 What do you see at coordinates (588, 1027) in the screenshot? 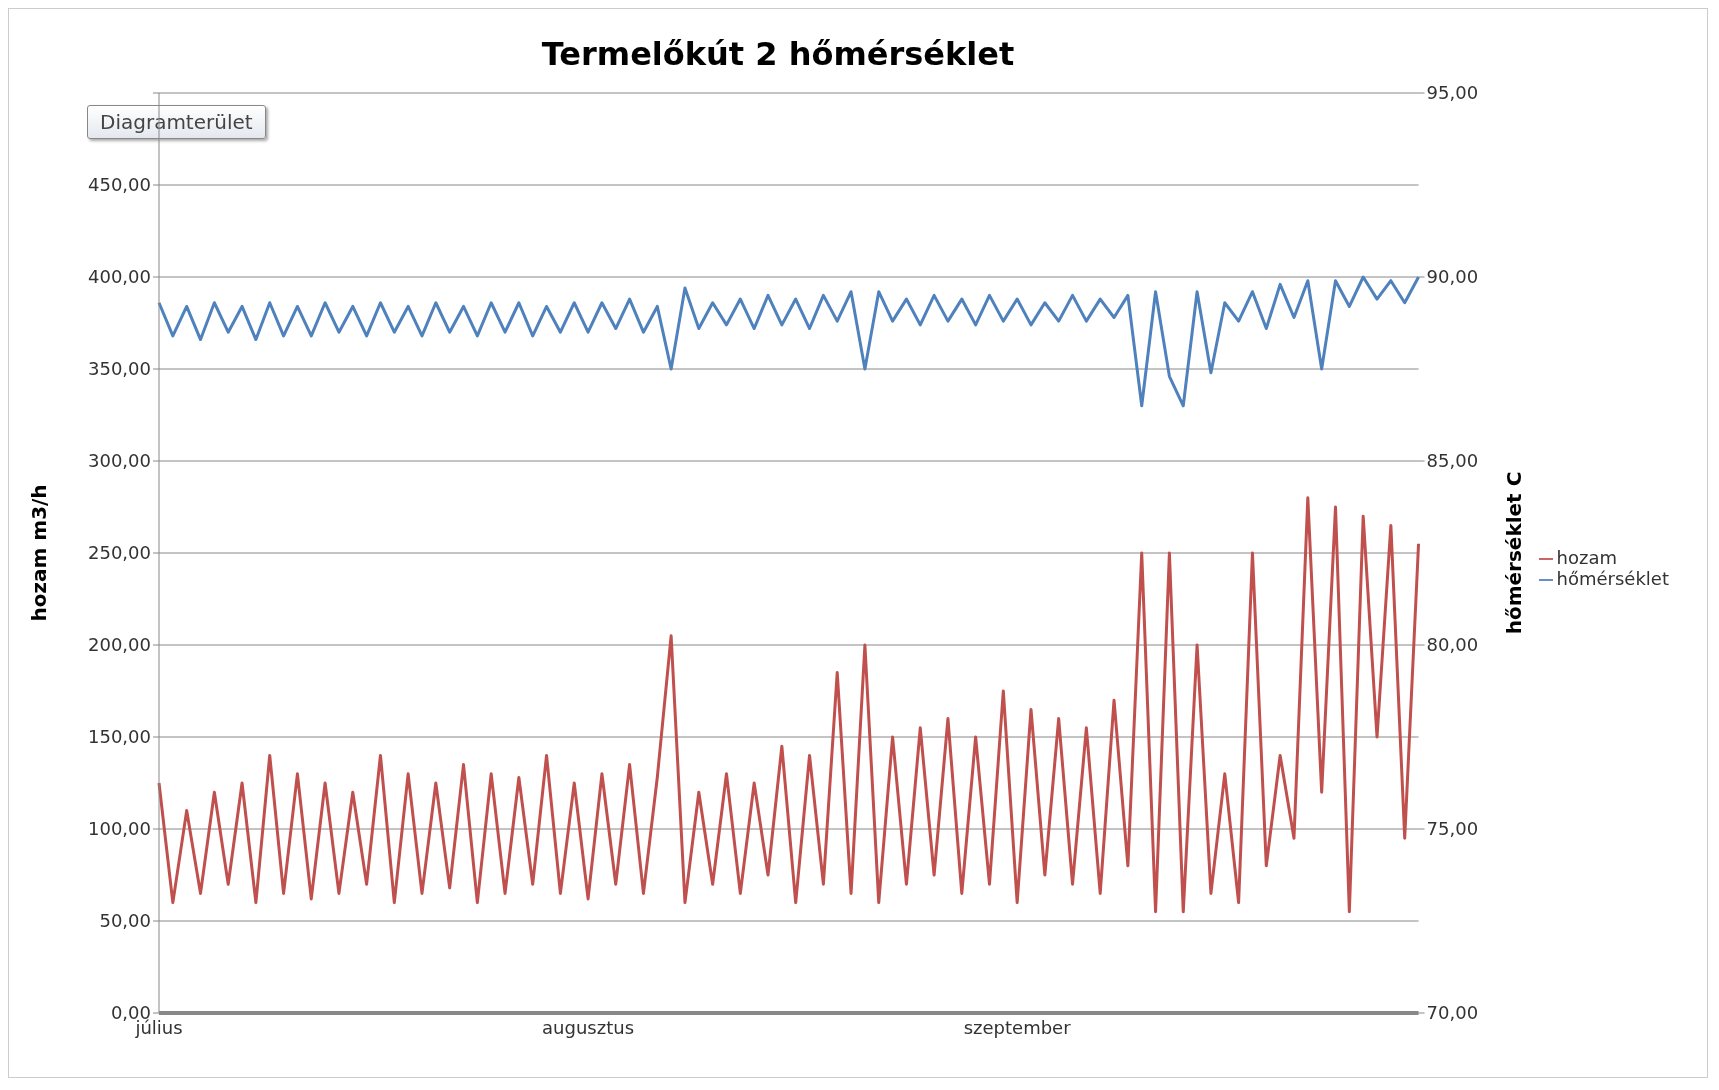
I see `x-tick-label: augusztus` at bounding box center [588, 1027].